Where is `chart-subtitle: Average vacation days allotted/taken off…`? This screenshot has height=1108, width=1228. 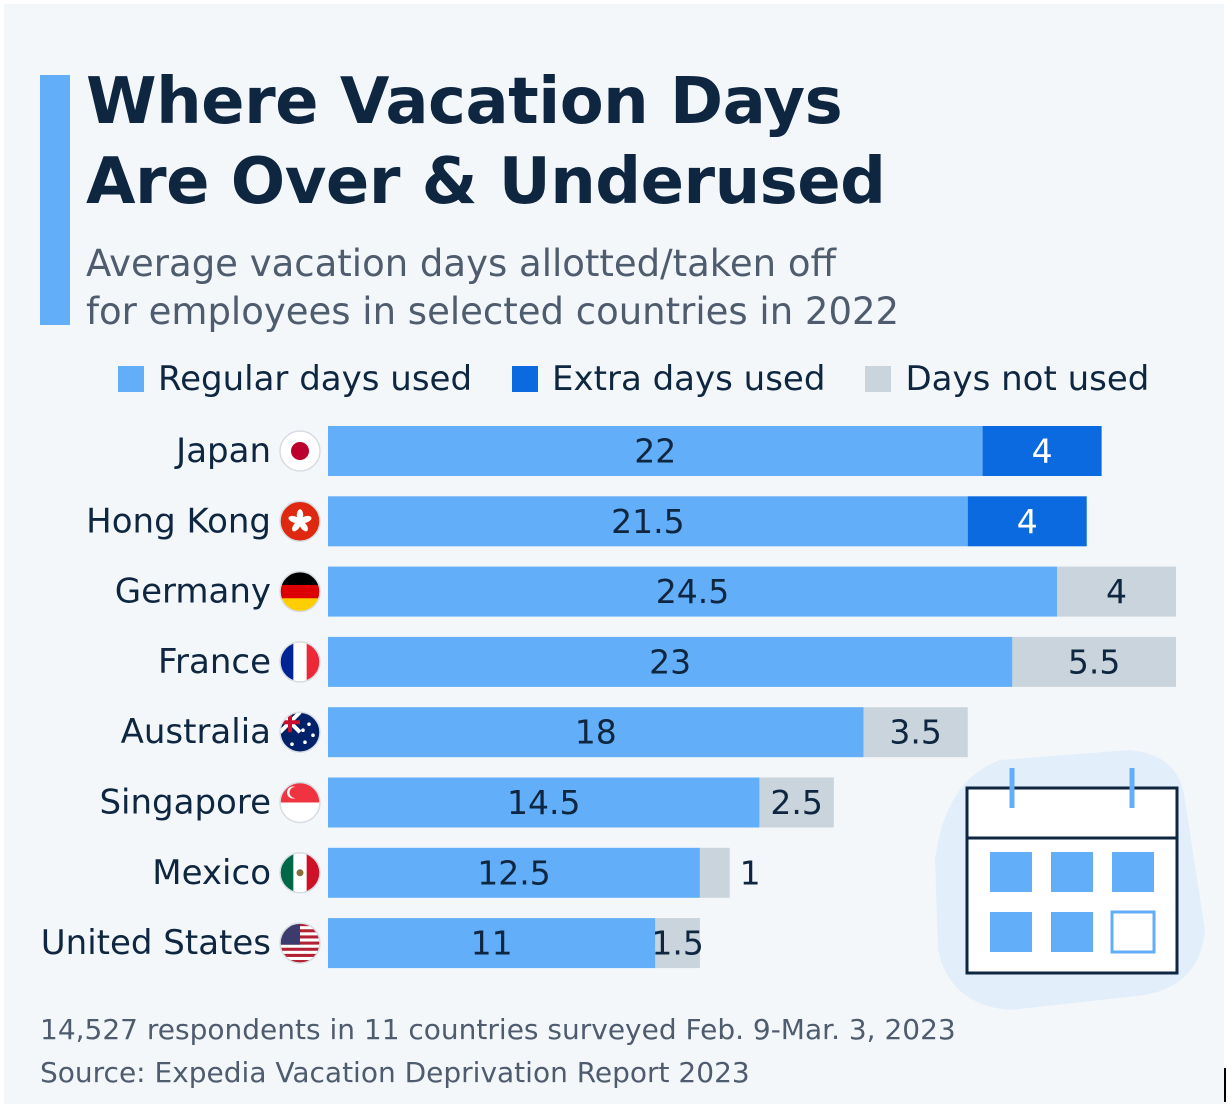 chart-subtitle: Average vacation days allotted/taken off… is located at coordinates (492, 288).